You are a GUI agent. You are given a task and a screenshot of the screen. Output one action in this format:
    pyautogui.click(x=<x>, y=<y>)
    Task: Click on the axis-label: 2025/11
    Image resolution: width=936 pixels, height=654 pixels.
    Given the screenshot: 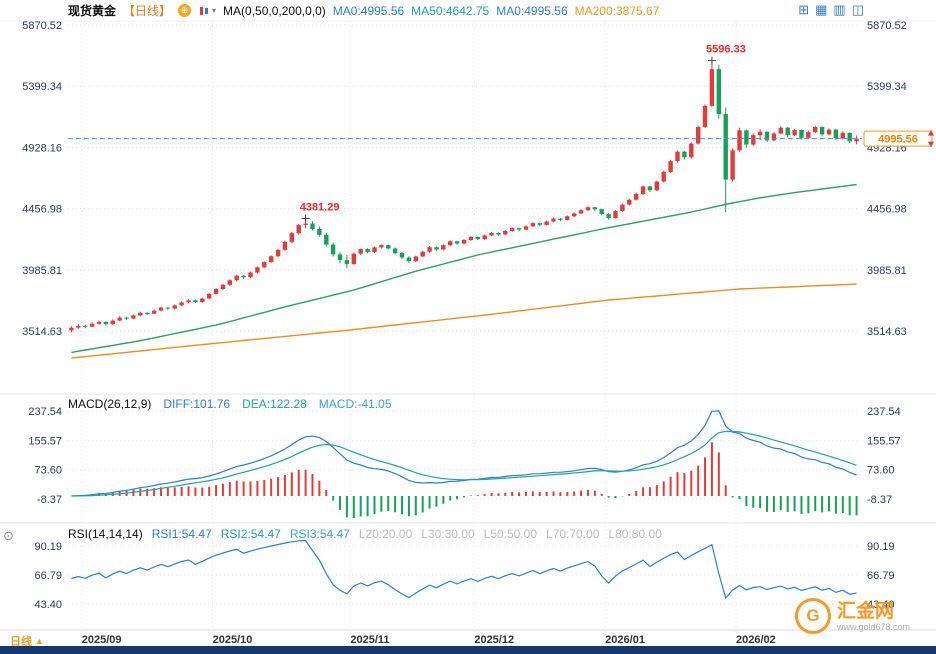 What is the action you would take?
    pyautogui.click(x=369, y=640)
    